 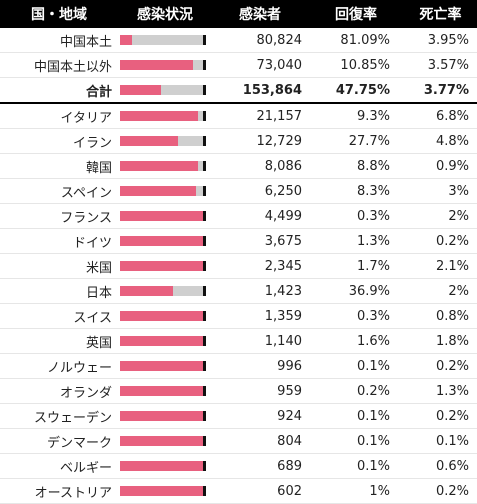 I want to click on table-row: スイス 1,359 0.3% 0.8%, so click(x=238, y=316).